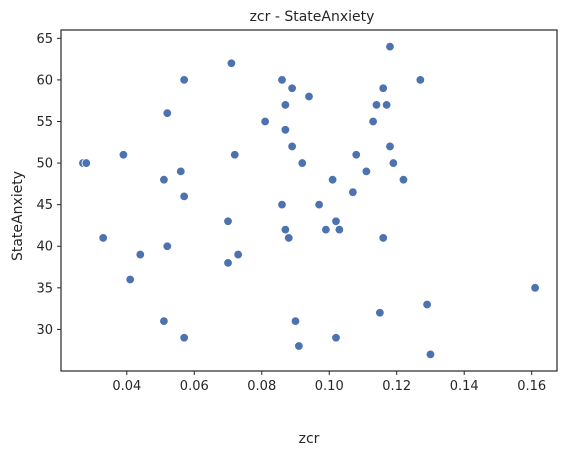  Describe the element at coordinates (309, 439) in the screenshot. I see `x-axis-label: zcr` at that location.